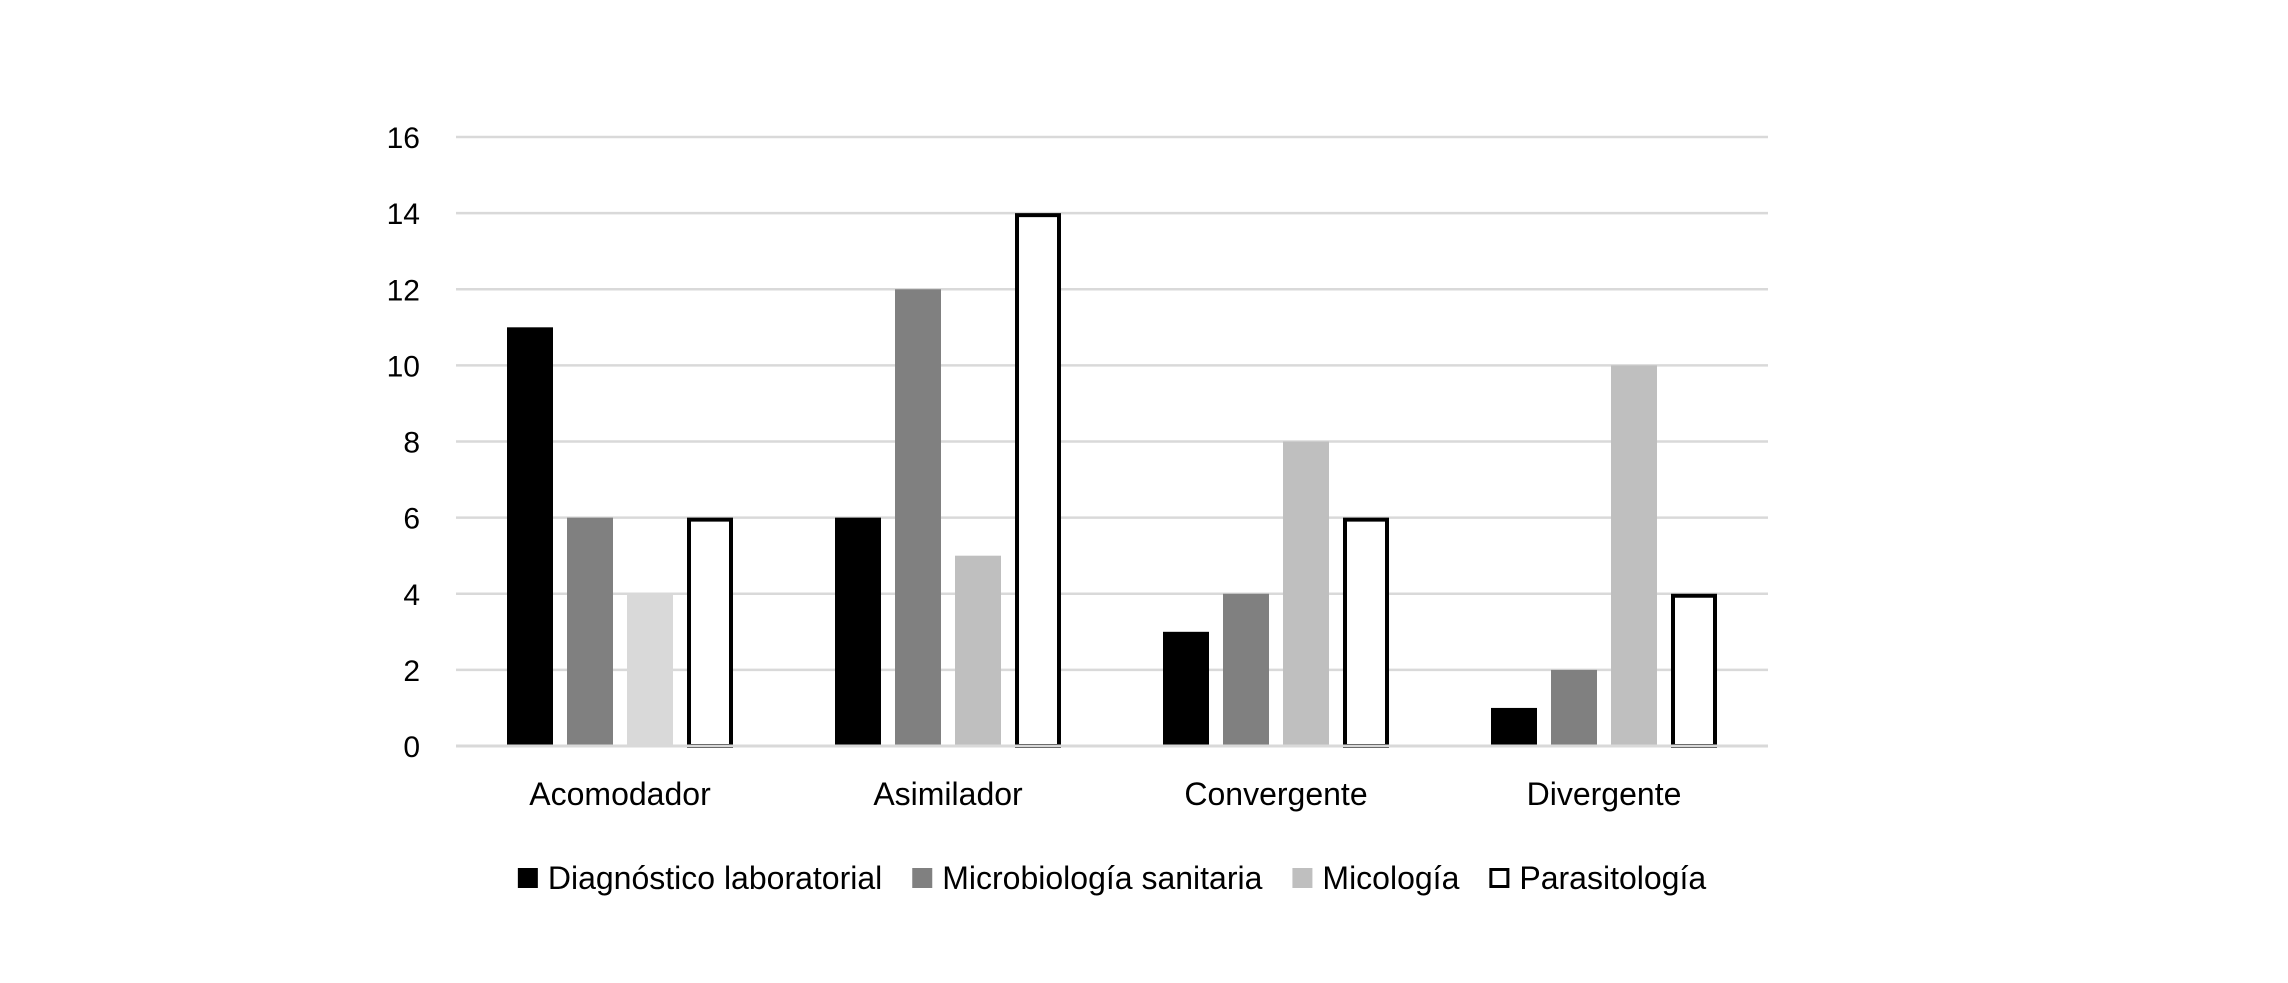 The image size is (2288, 983). What do you see at coordinates (1514, 726) in the screenshot?
I see `bar-diagn-stico-laboratorial-divergente` at bounding box center [1514, 726].